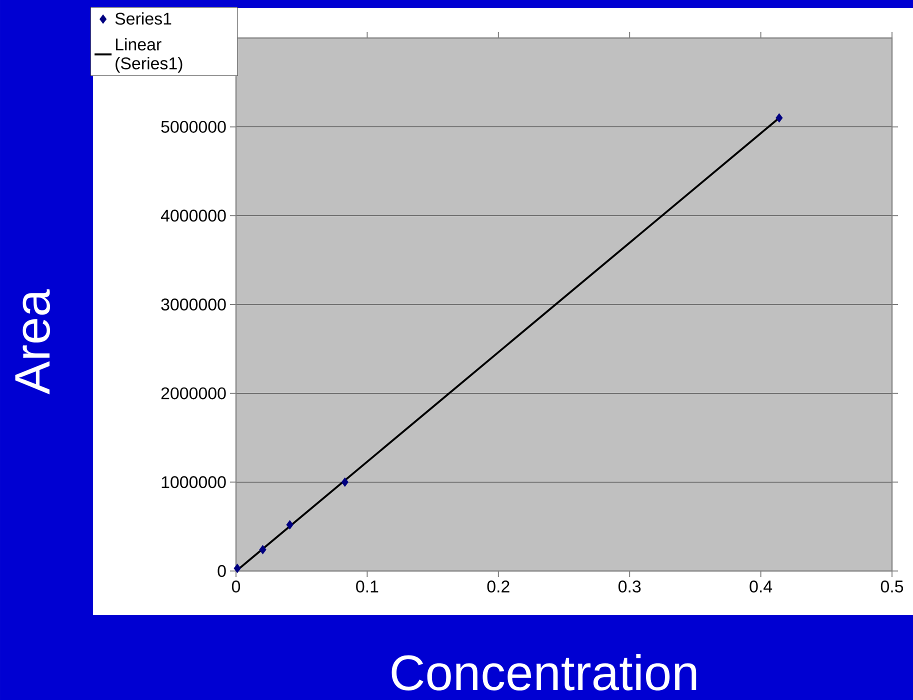 The width and height of the screenshot is (913, 700). What do you see at coordinates (193, 304) in the screenshot?
I see `y-tick-label: 3000000` at bounding box center [193, 304].